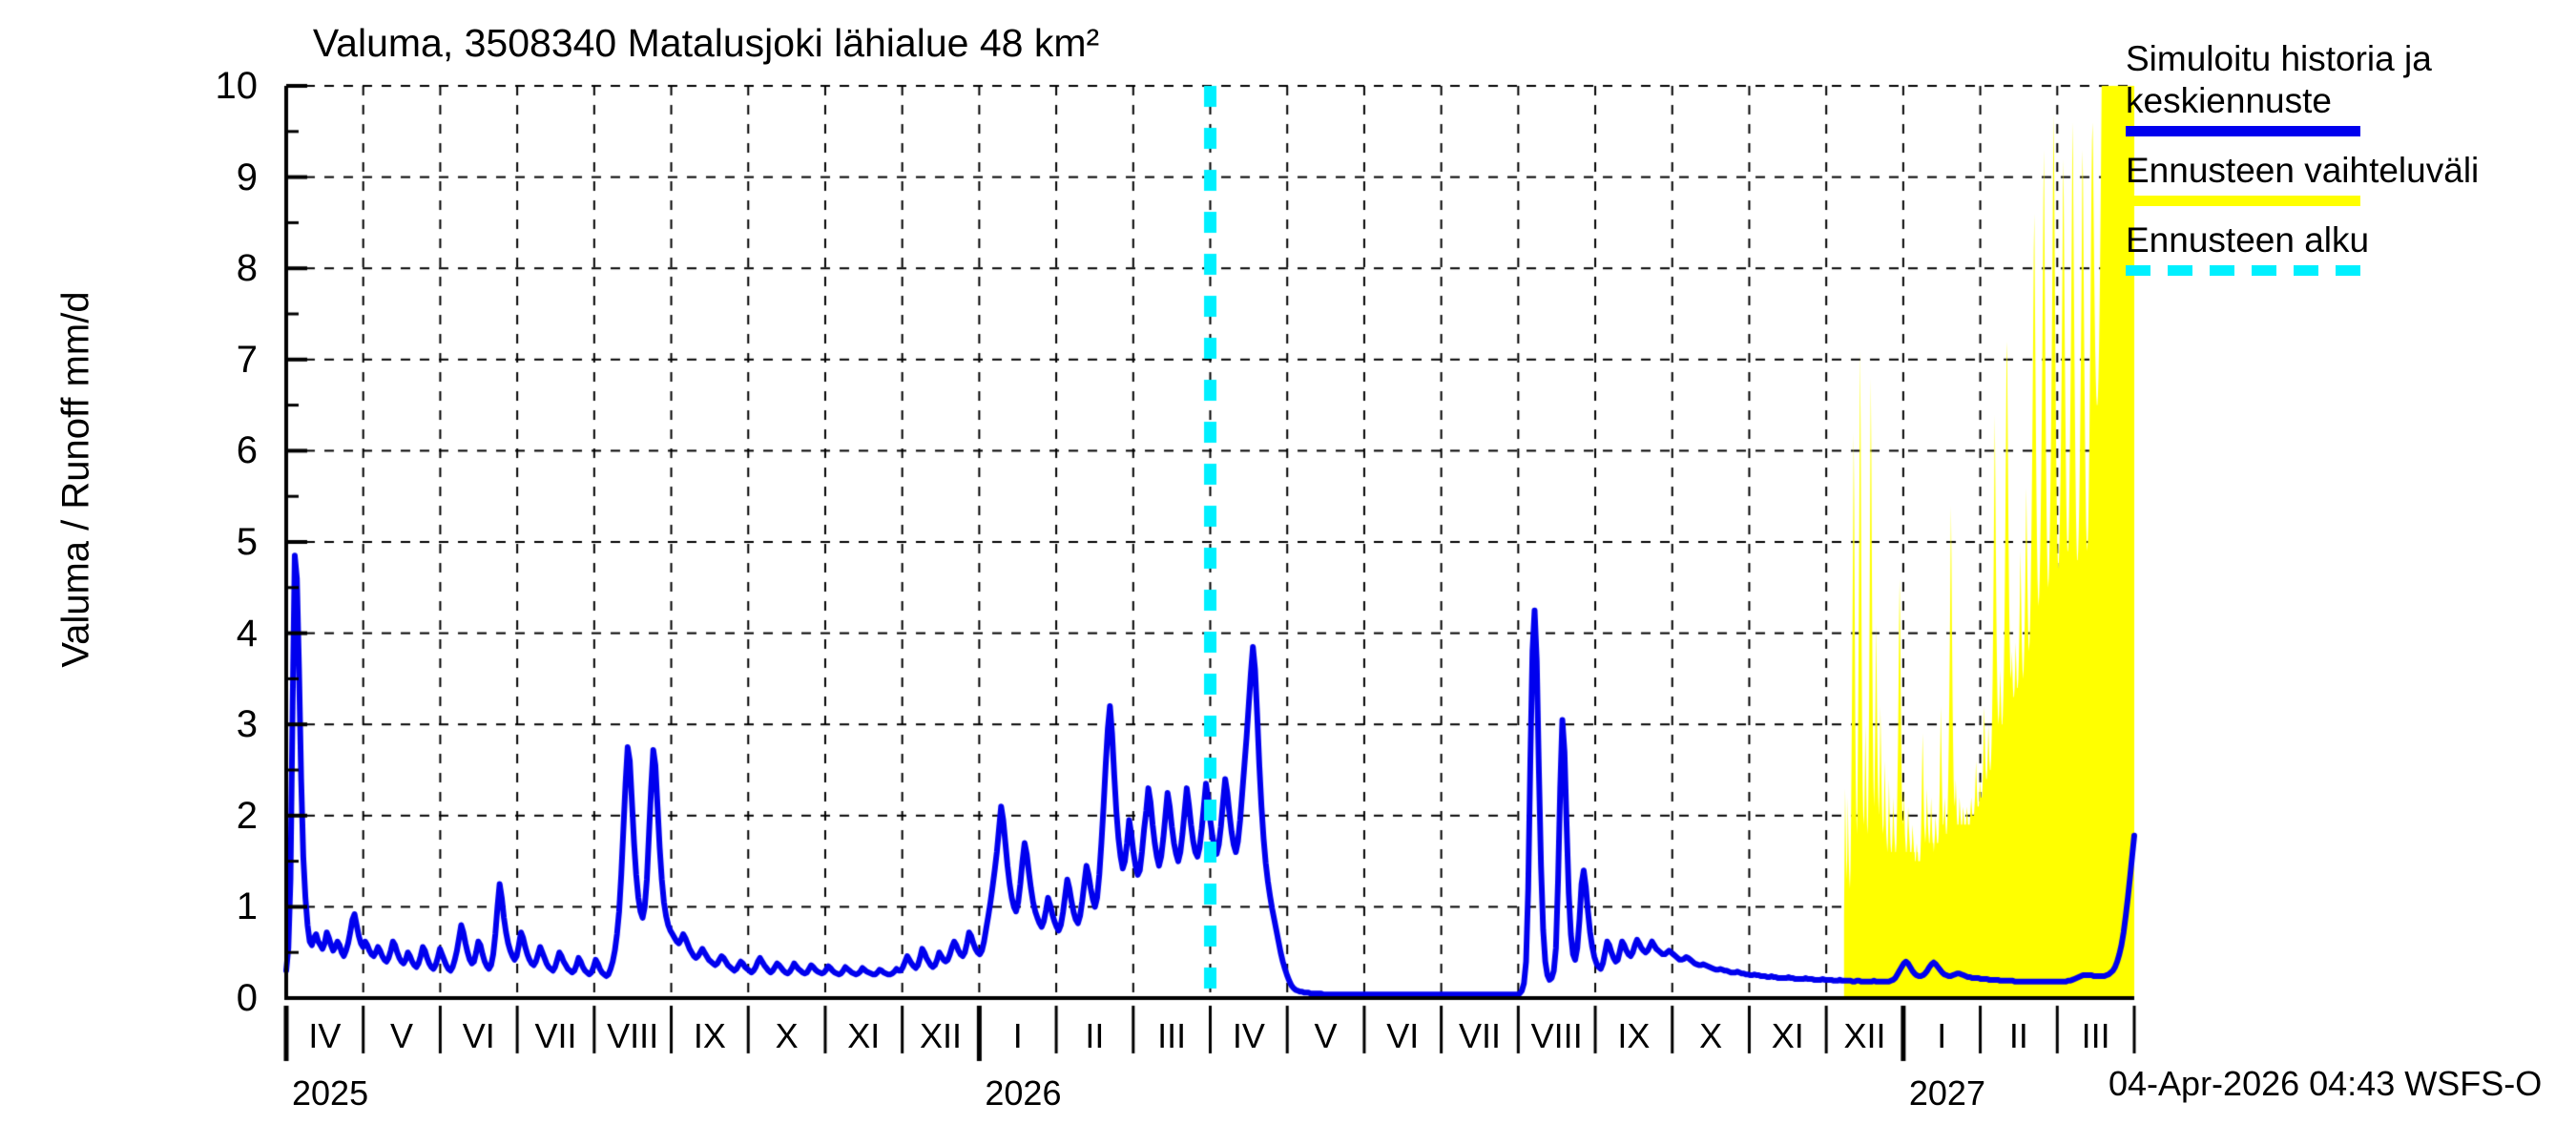  What do you see at coordinates (237, 86) in the screenshot?
I see `y-tick-label: 10` at bounding box center [237, 86].